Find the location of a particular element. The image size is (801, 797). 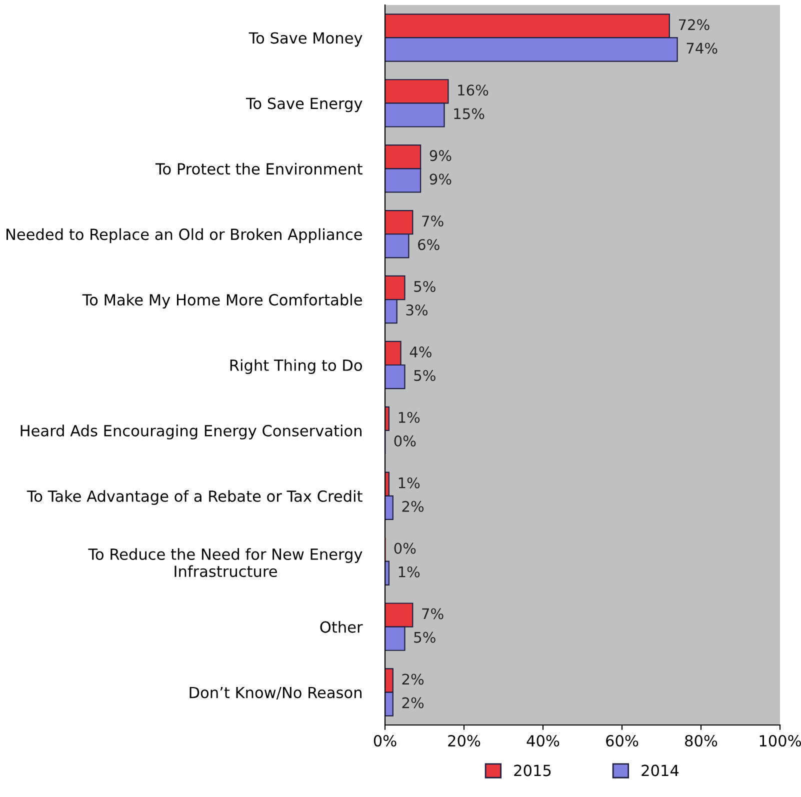

y-tick-label: To Take Advantage of a Rebate or Tax Credit is located at coordinates (194, 497).